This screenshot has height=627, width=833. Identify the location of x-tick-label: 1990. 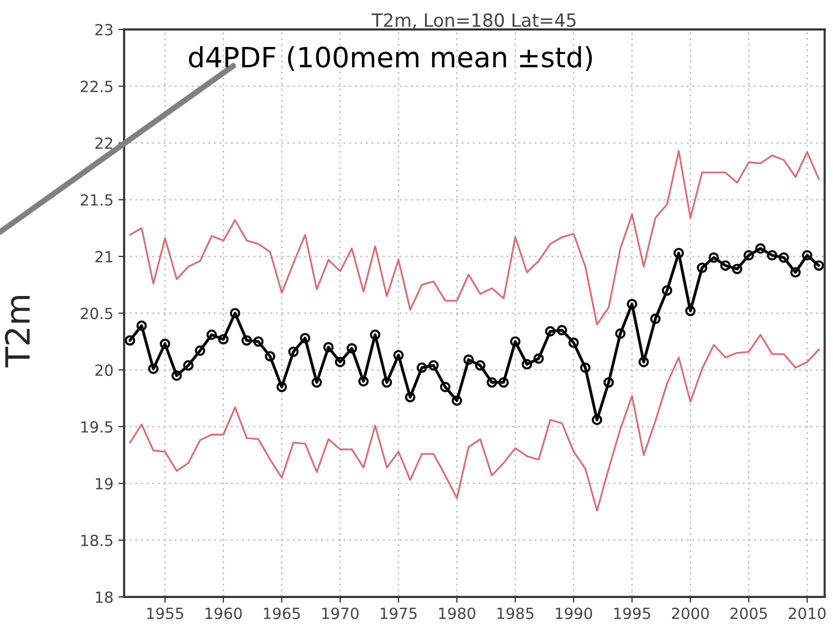
(574, 614).